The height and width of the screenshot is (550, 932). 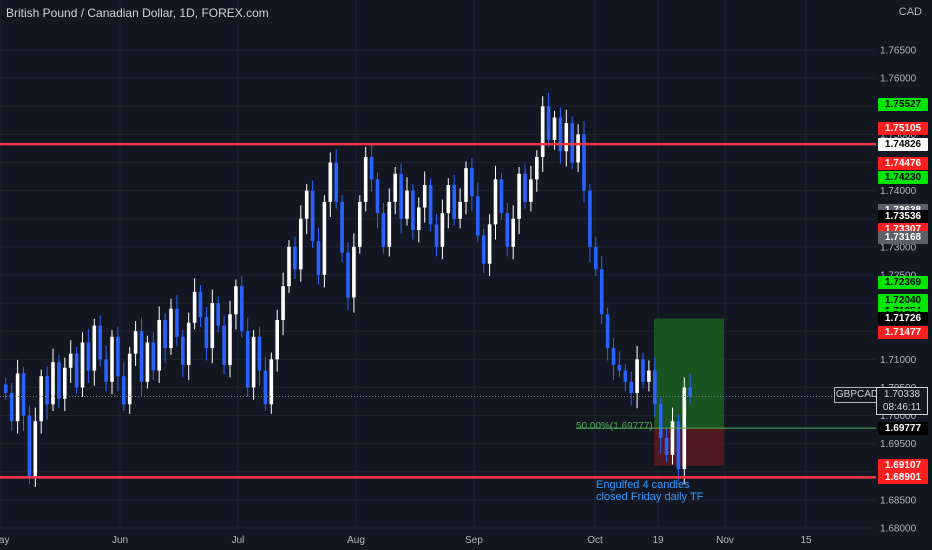 What do you see at coordinates (595, 540) in the screenshot?
I see `x-tick-label: Oct` at bounding box center [595, 540].